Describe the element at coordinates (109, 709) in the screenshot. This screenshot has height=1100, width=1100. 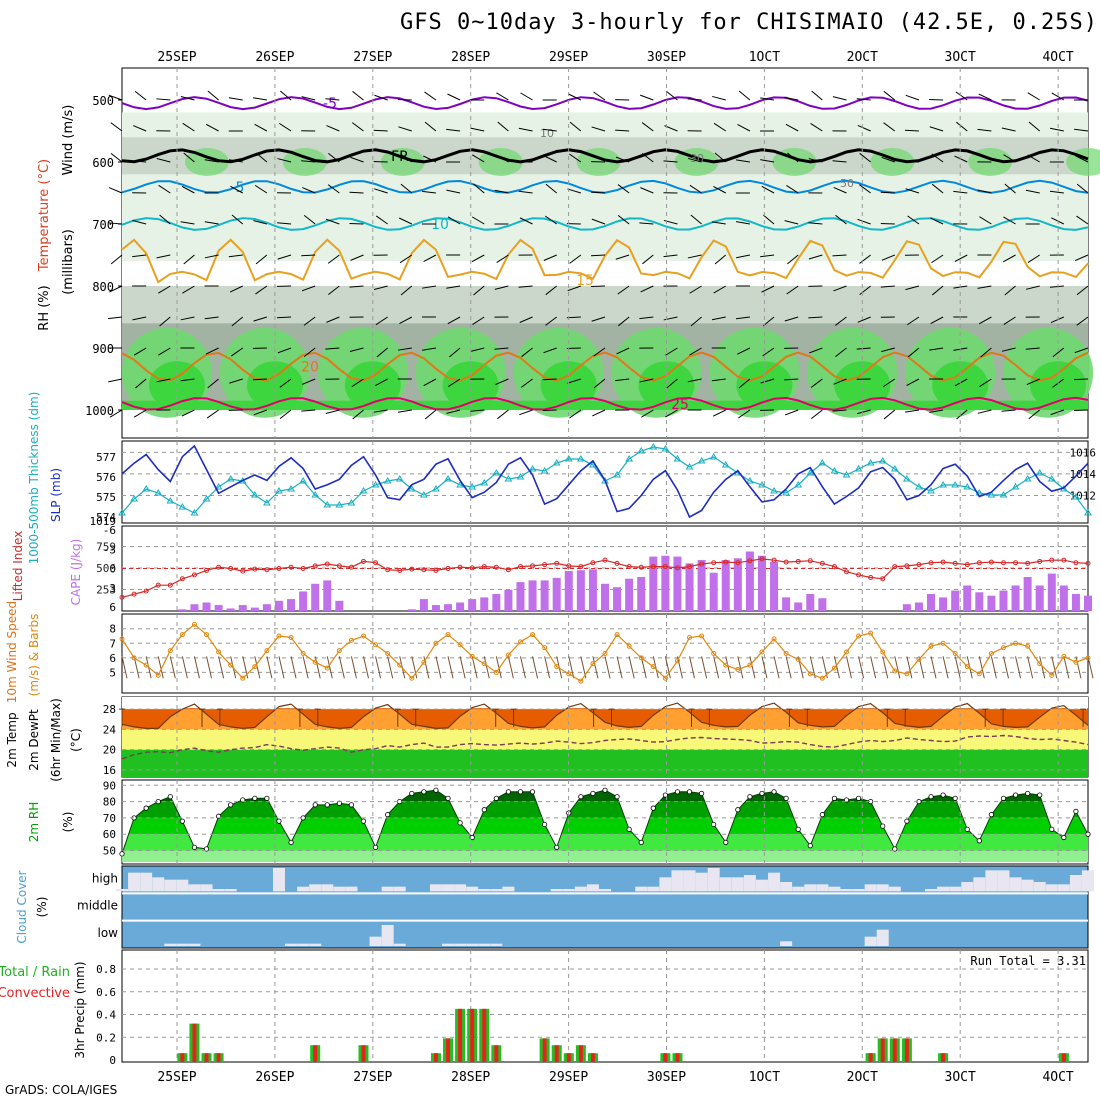
I see `temp-tick-label: 28` at that location.